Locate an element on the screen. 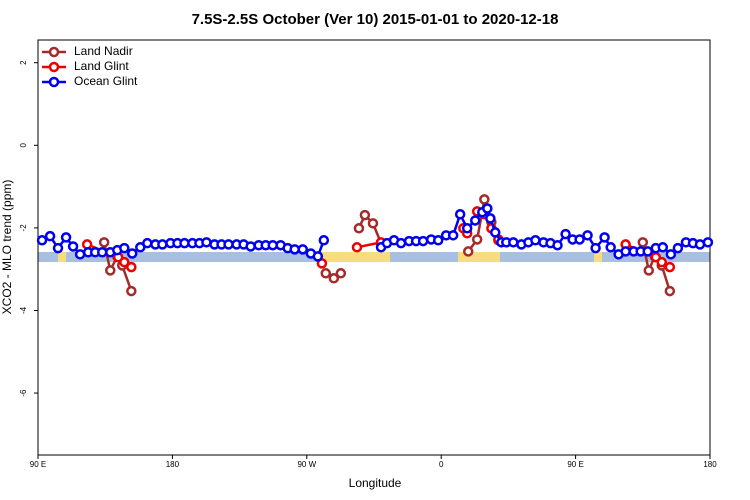 This screenshot has width=750, height=500. y-tick-label: -2 is located at coordinates (23, 228).